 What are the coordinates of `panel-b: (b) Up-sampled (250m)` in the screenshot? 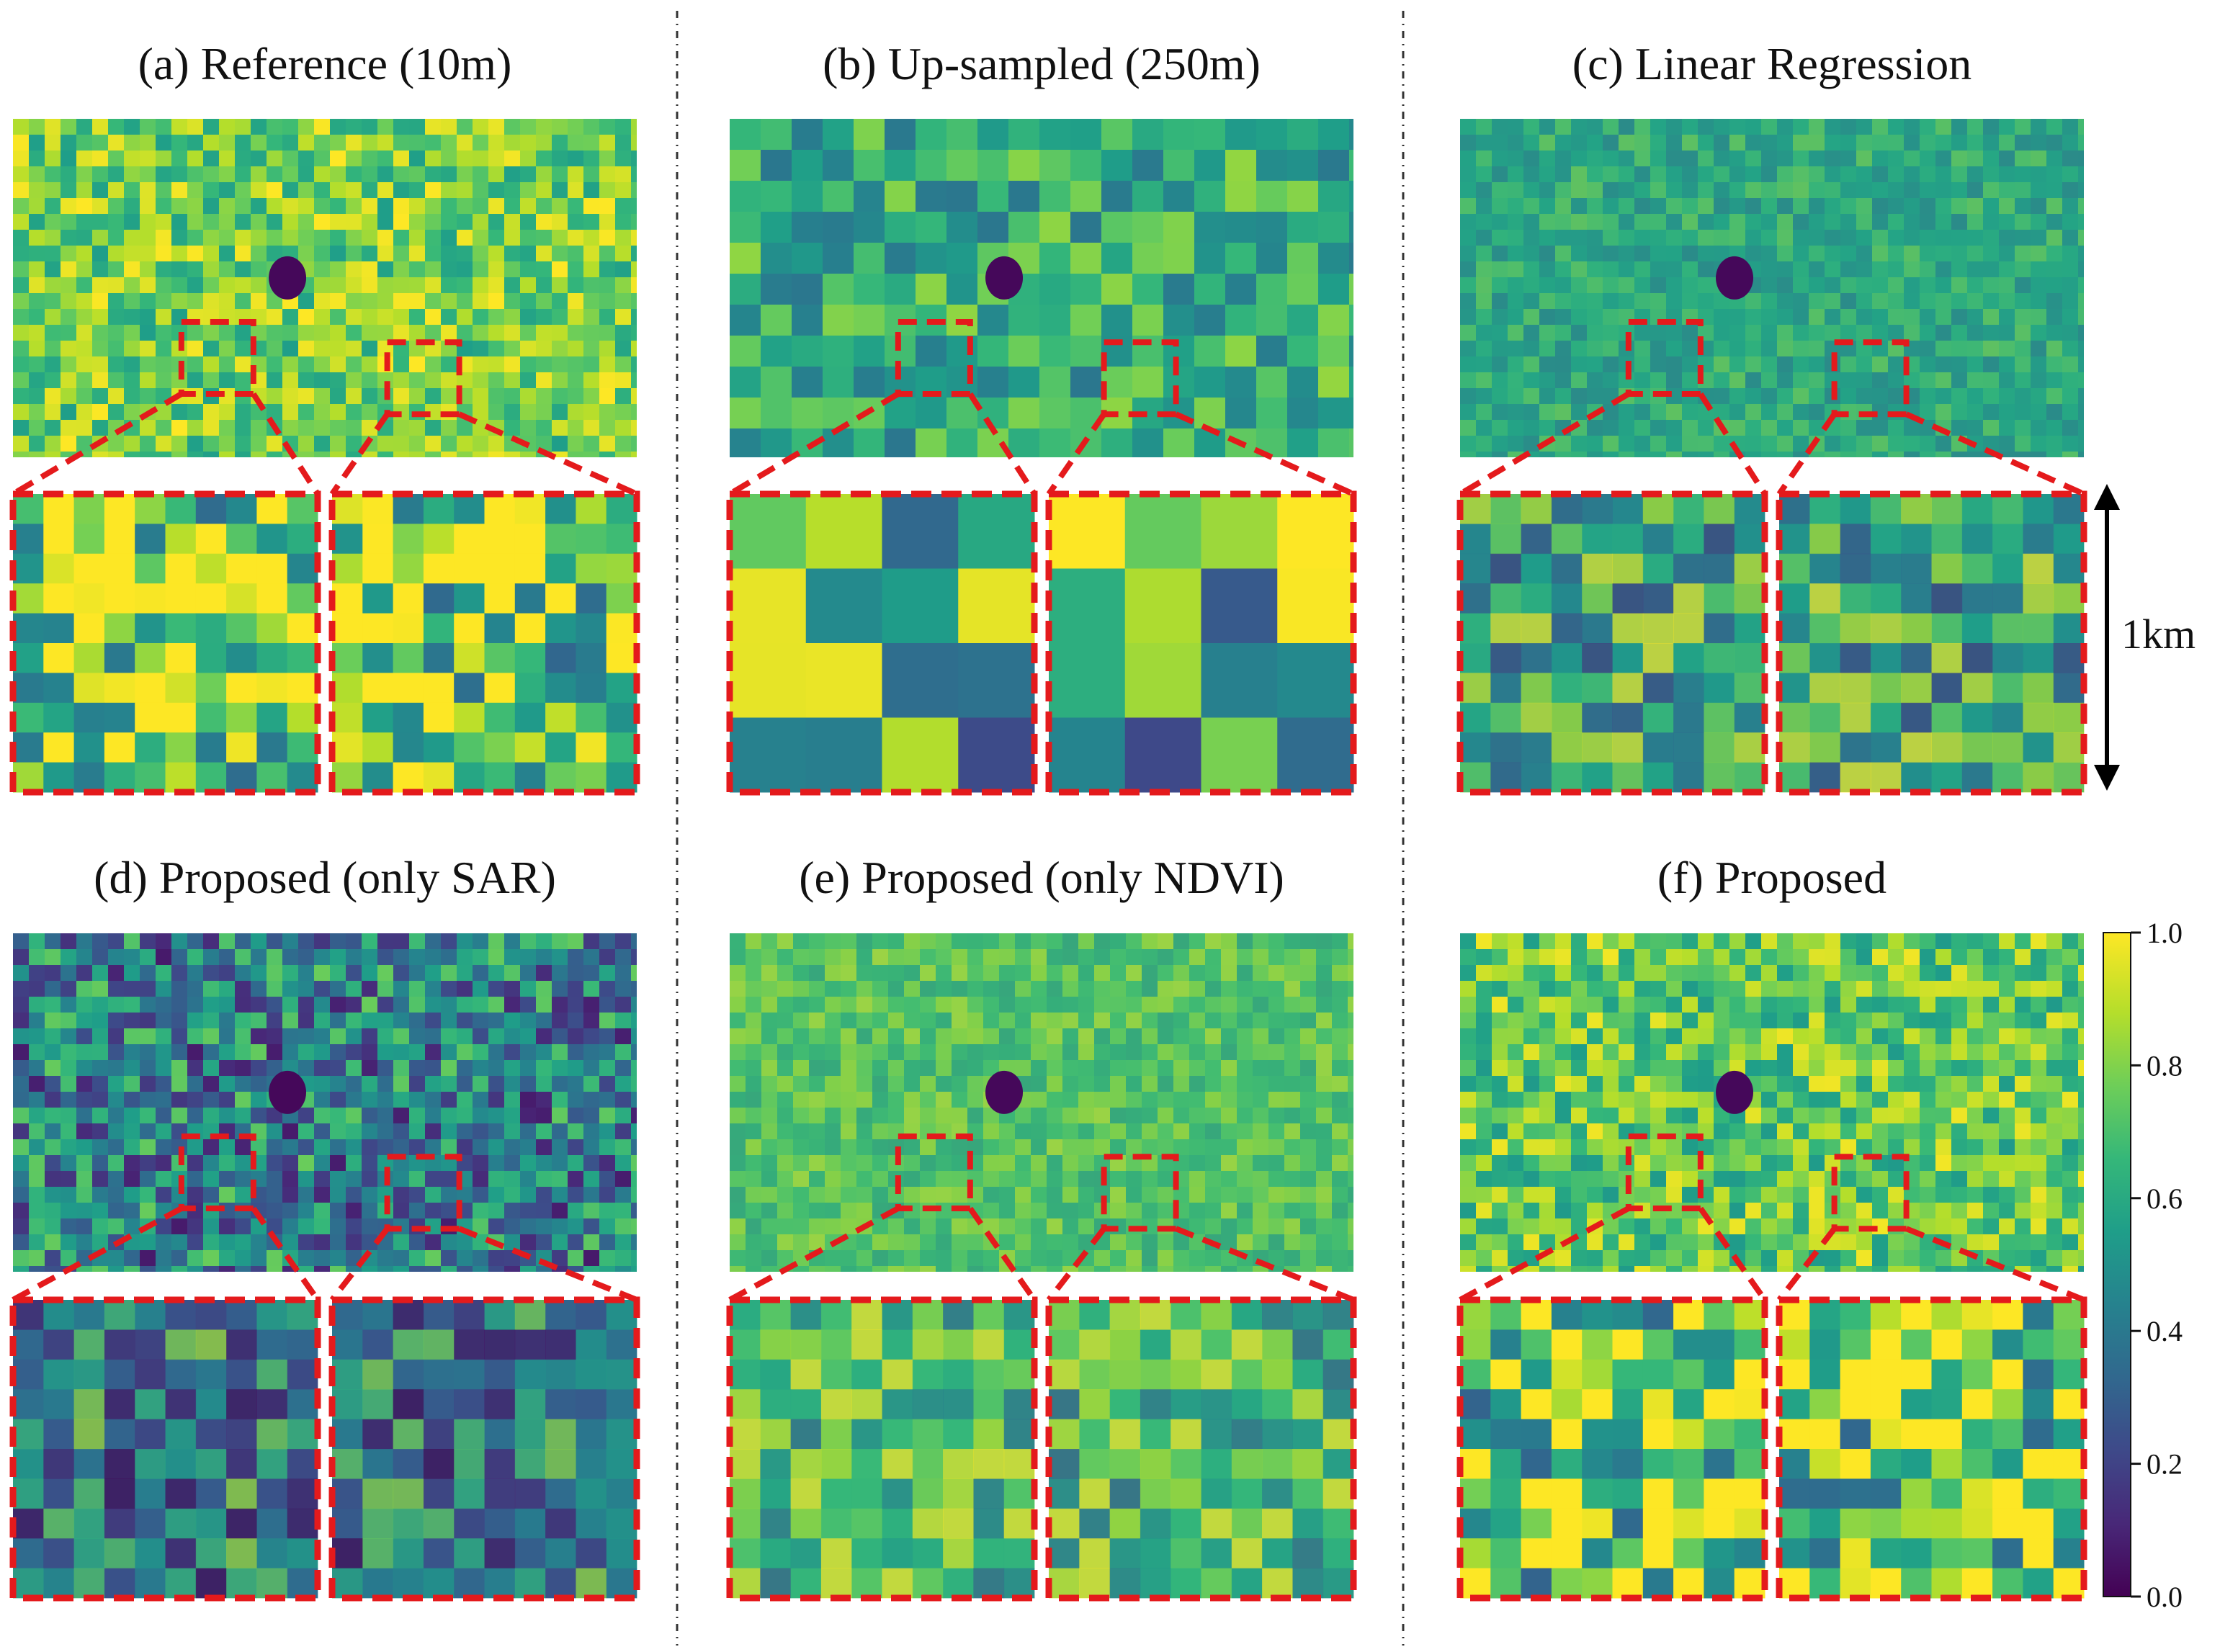 It's located at (1041, 417).